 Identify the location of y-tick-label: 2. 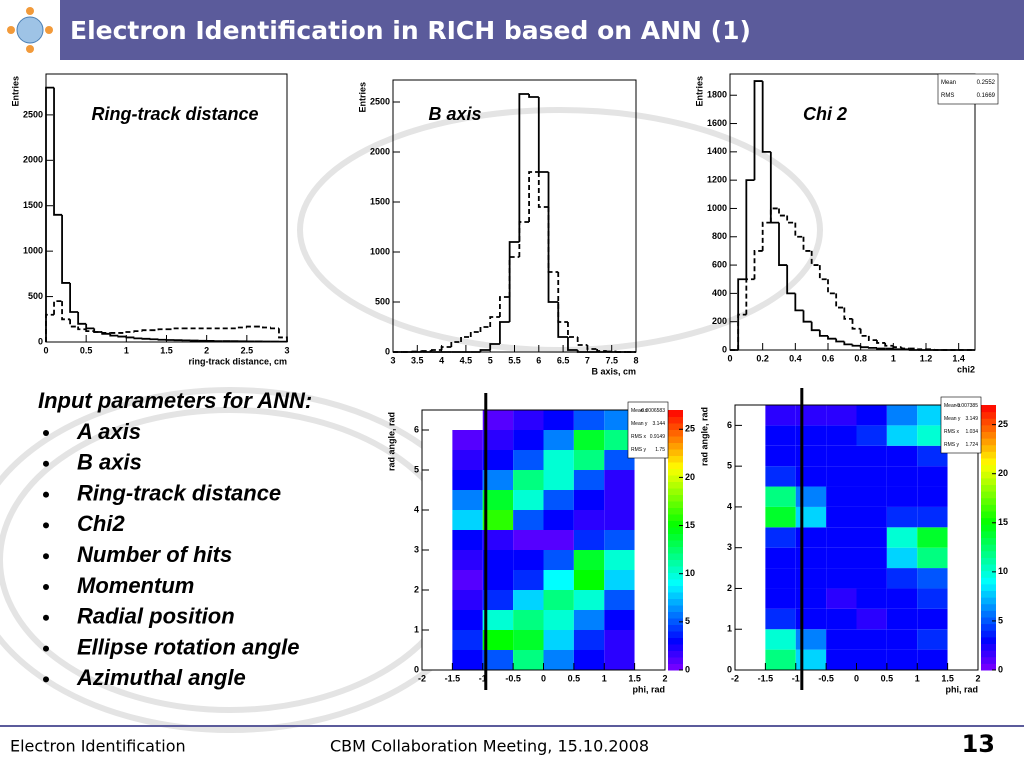
(729, 588).